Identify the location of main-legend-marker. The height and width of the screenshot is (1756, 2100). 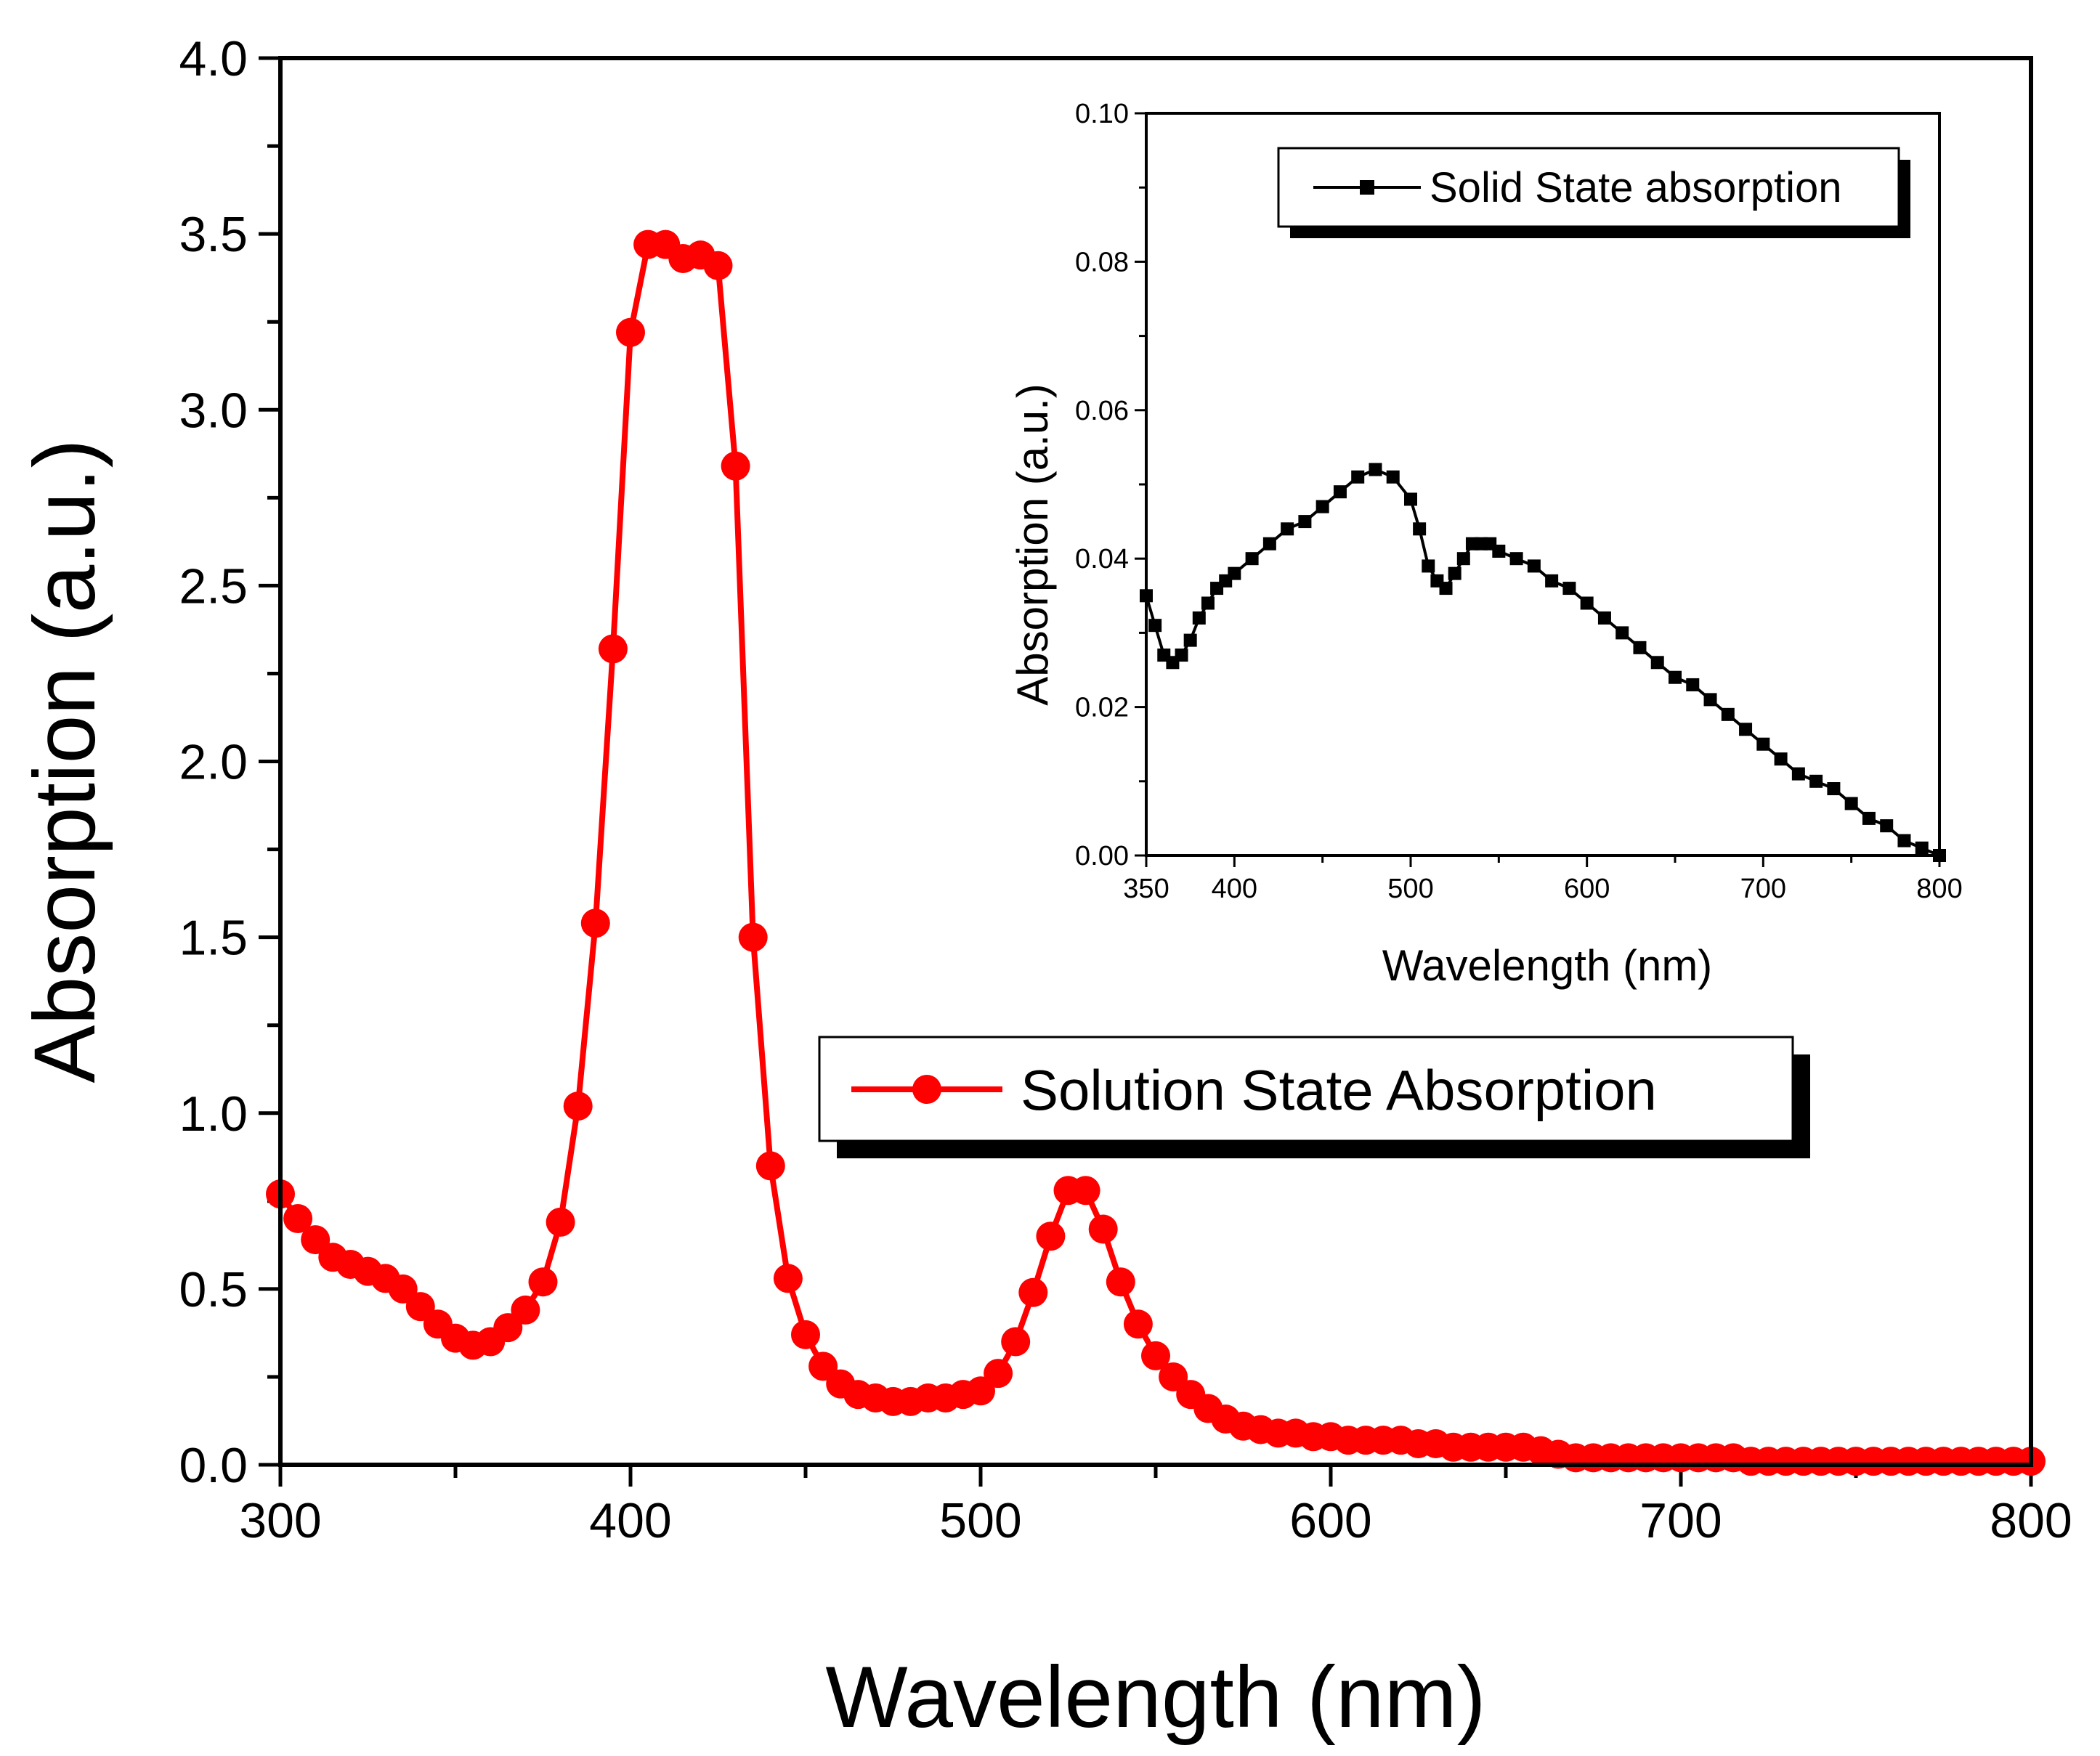
(927, 1089).